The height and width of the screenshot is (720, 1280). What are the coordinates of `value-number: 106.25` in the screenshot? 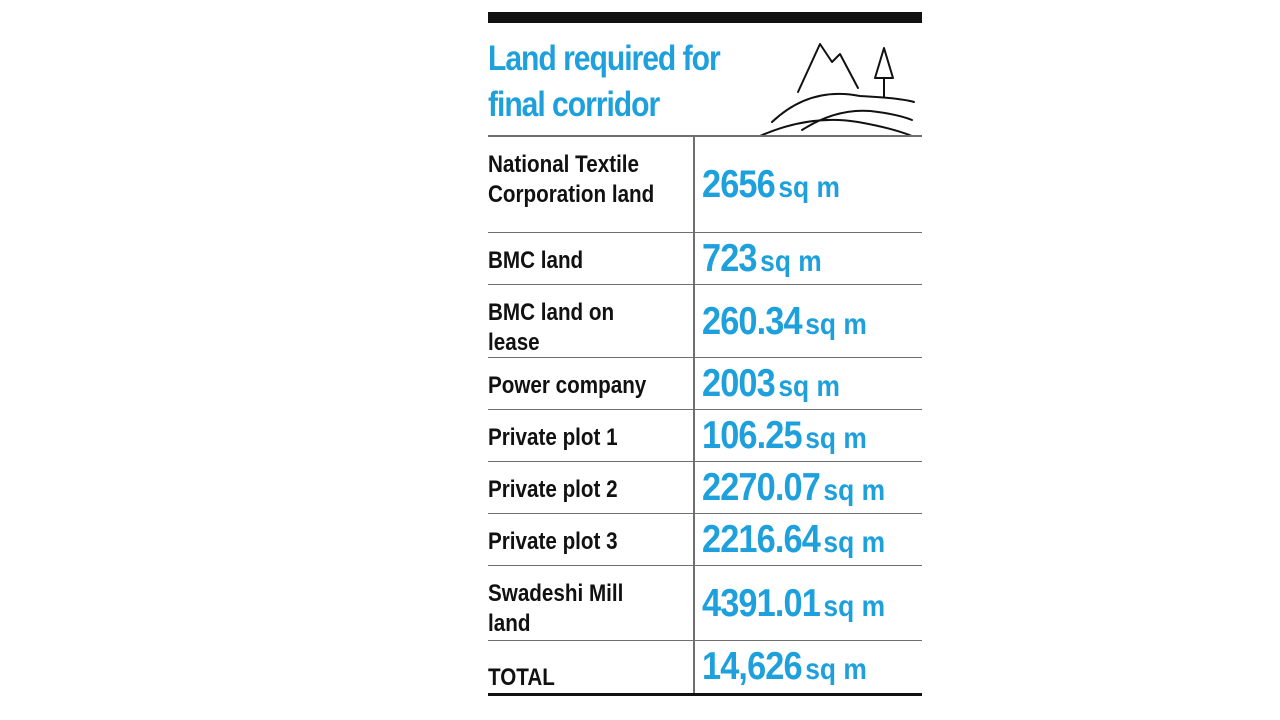 It's located at (752, 435).